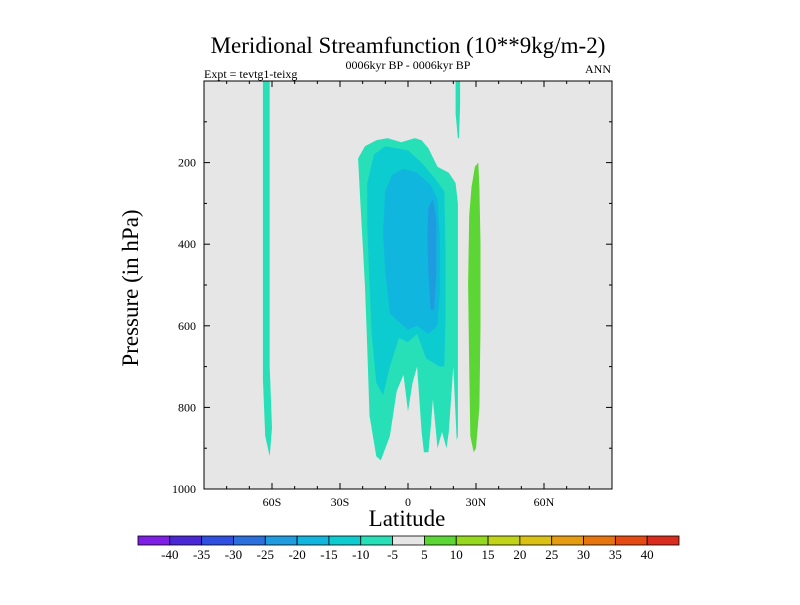 This screenshot has width=800, height=605. I want to click on y-tick-label: 1000, so click(184, 489).